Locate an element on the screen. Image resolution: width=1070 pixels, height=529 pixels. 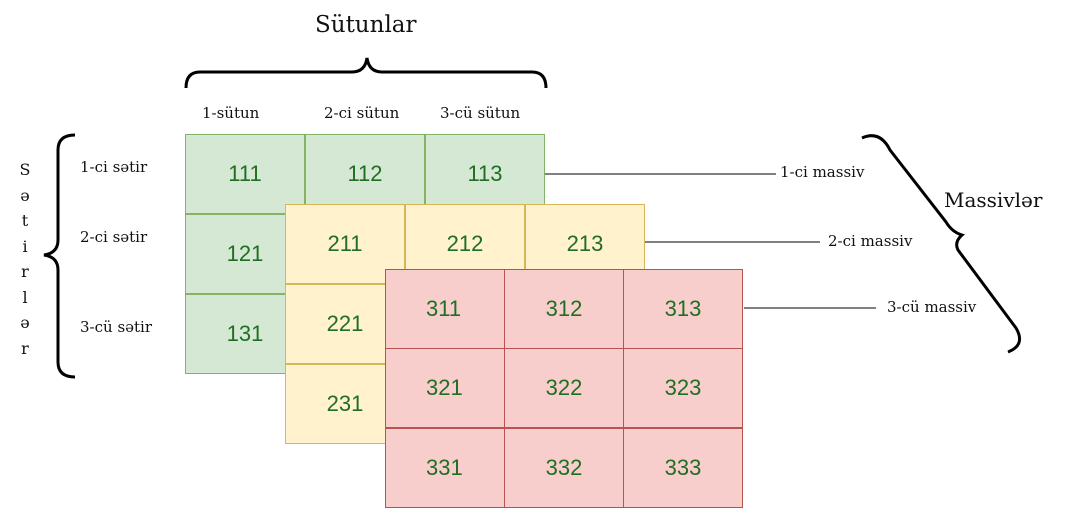
rows-title-letter: S is located at coordinates (25, 169).